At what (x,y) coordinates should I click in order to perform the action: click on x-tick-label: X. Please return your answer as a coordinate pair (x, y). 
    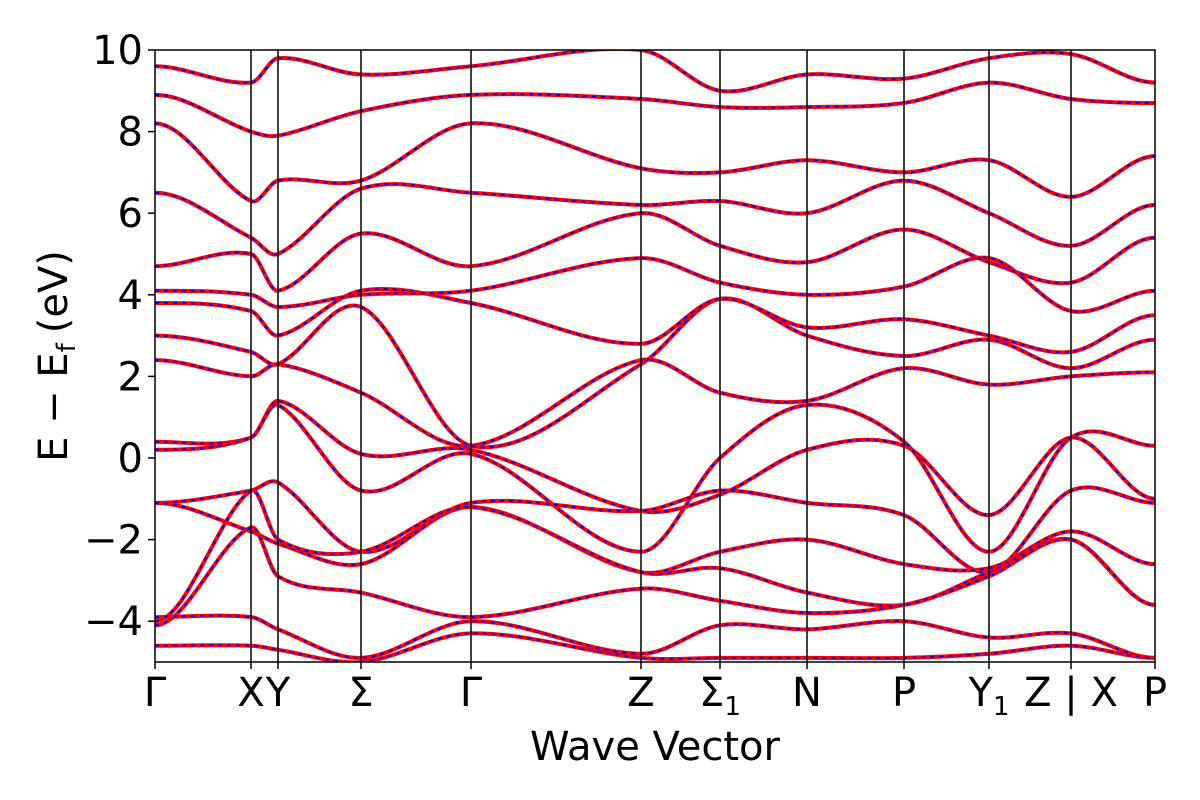
    Looking at the image, I should click on (250, 693).